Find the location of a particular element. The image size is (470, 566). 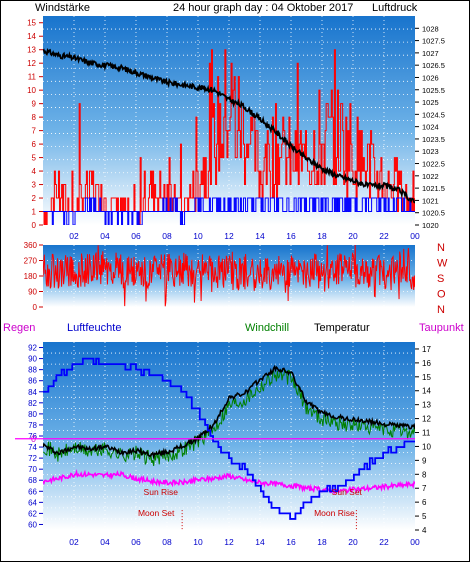

temperature-tick-label: 11 is located at coordinates (426, 433).